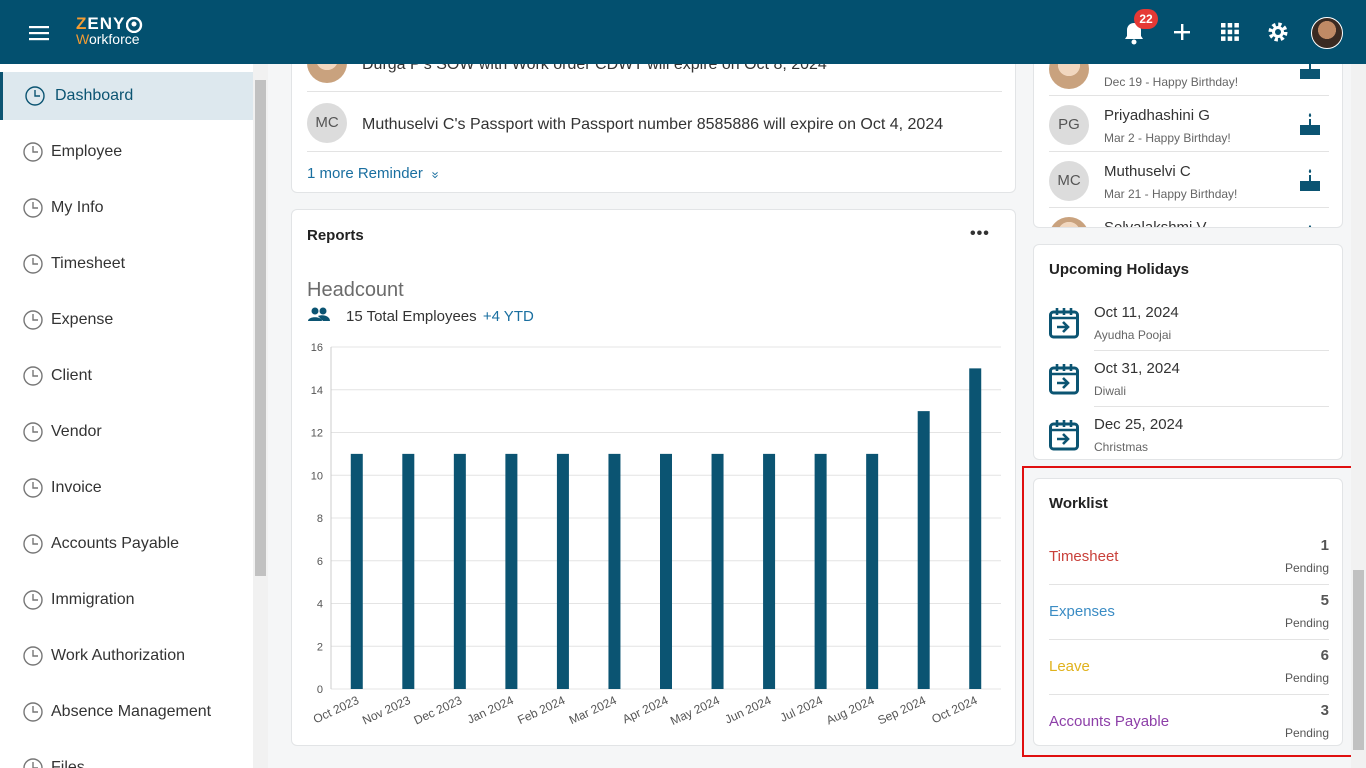 The image size is (1366, 768). I want to click on nav-item: Dashboard, so click(126, 96).